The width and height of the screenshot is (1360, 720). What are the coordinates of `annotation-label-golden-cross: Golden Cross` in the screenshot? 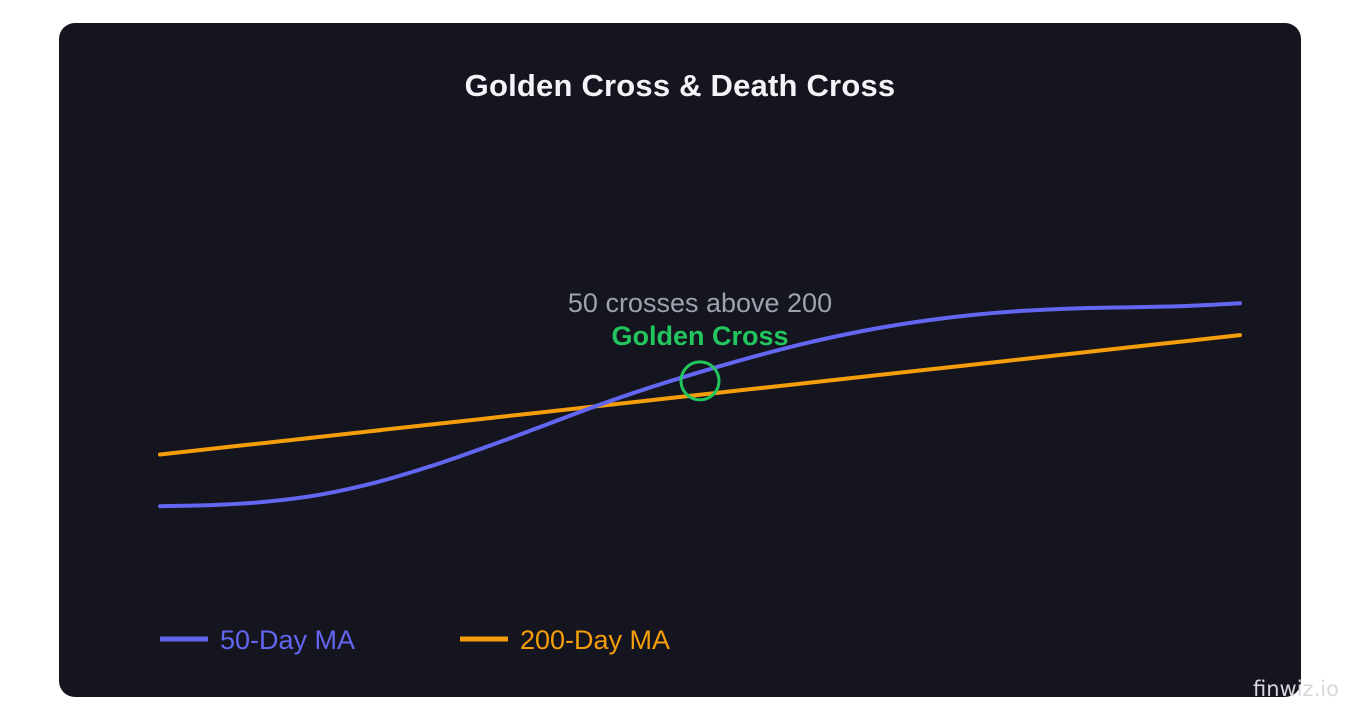 It's located at (699, 336).